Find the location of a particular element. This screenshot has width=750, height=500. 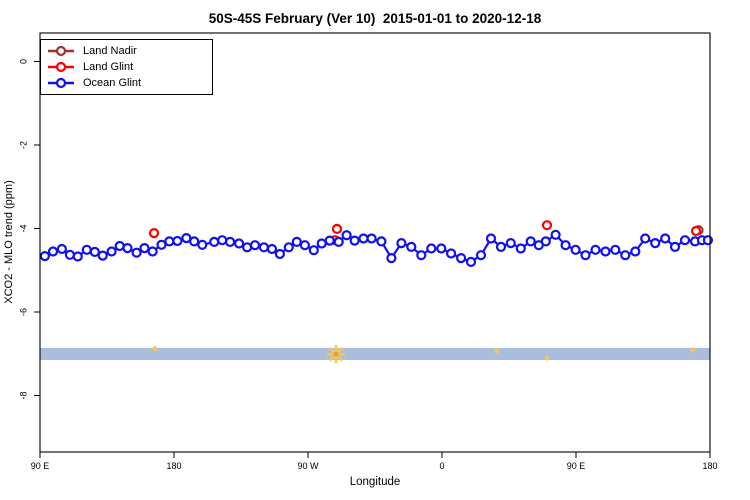

y-axis: 0 -2 -4 -6 -8 is located at coordinates (29, 229).